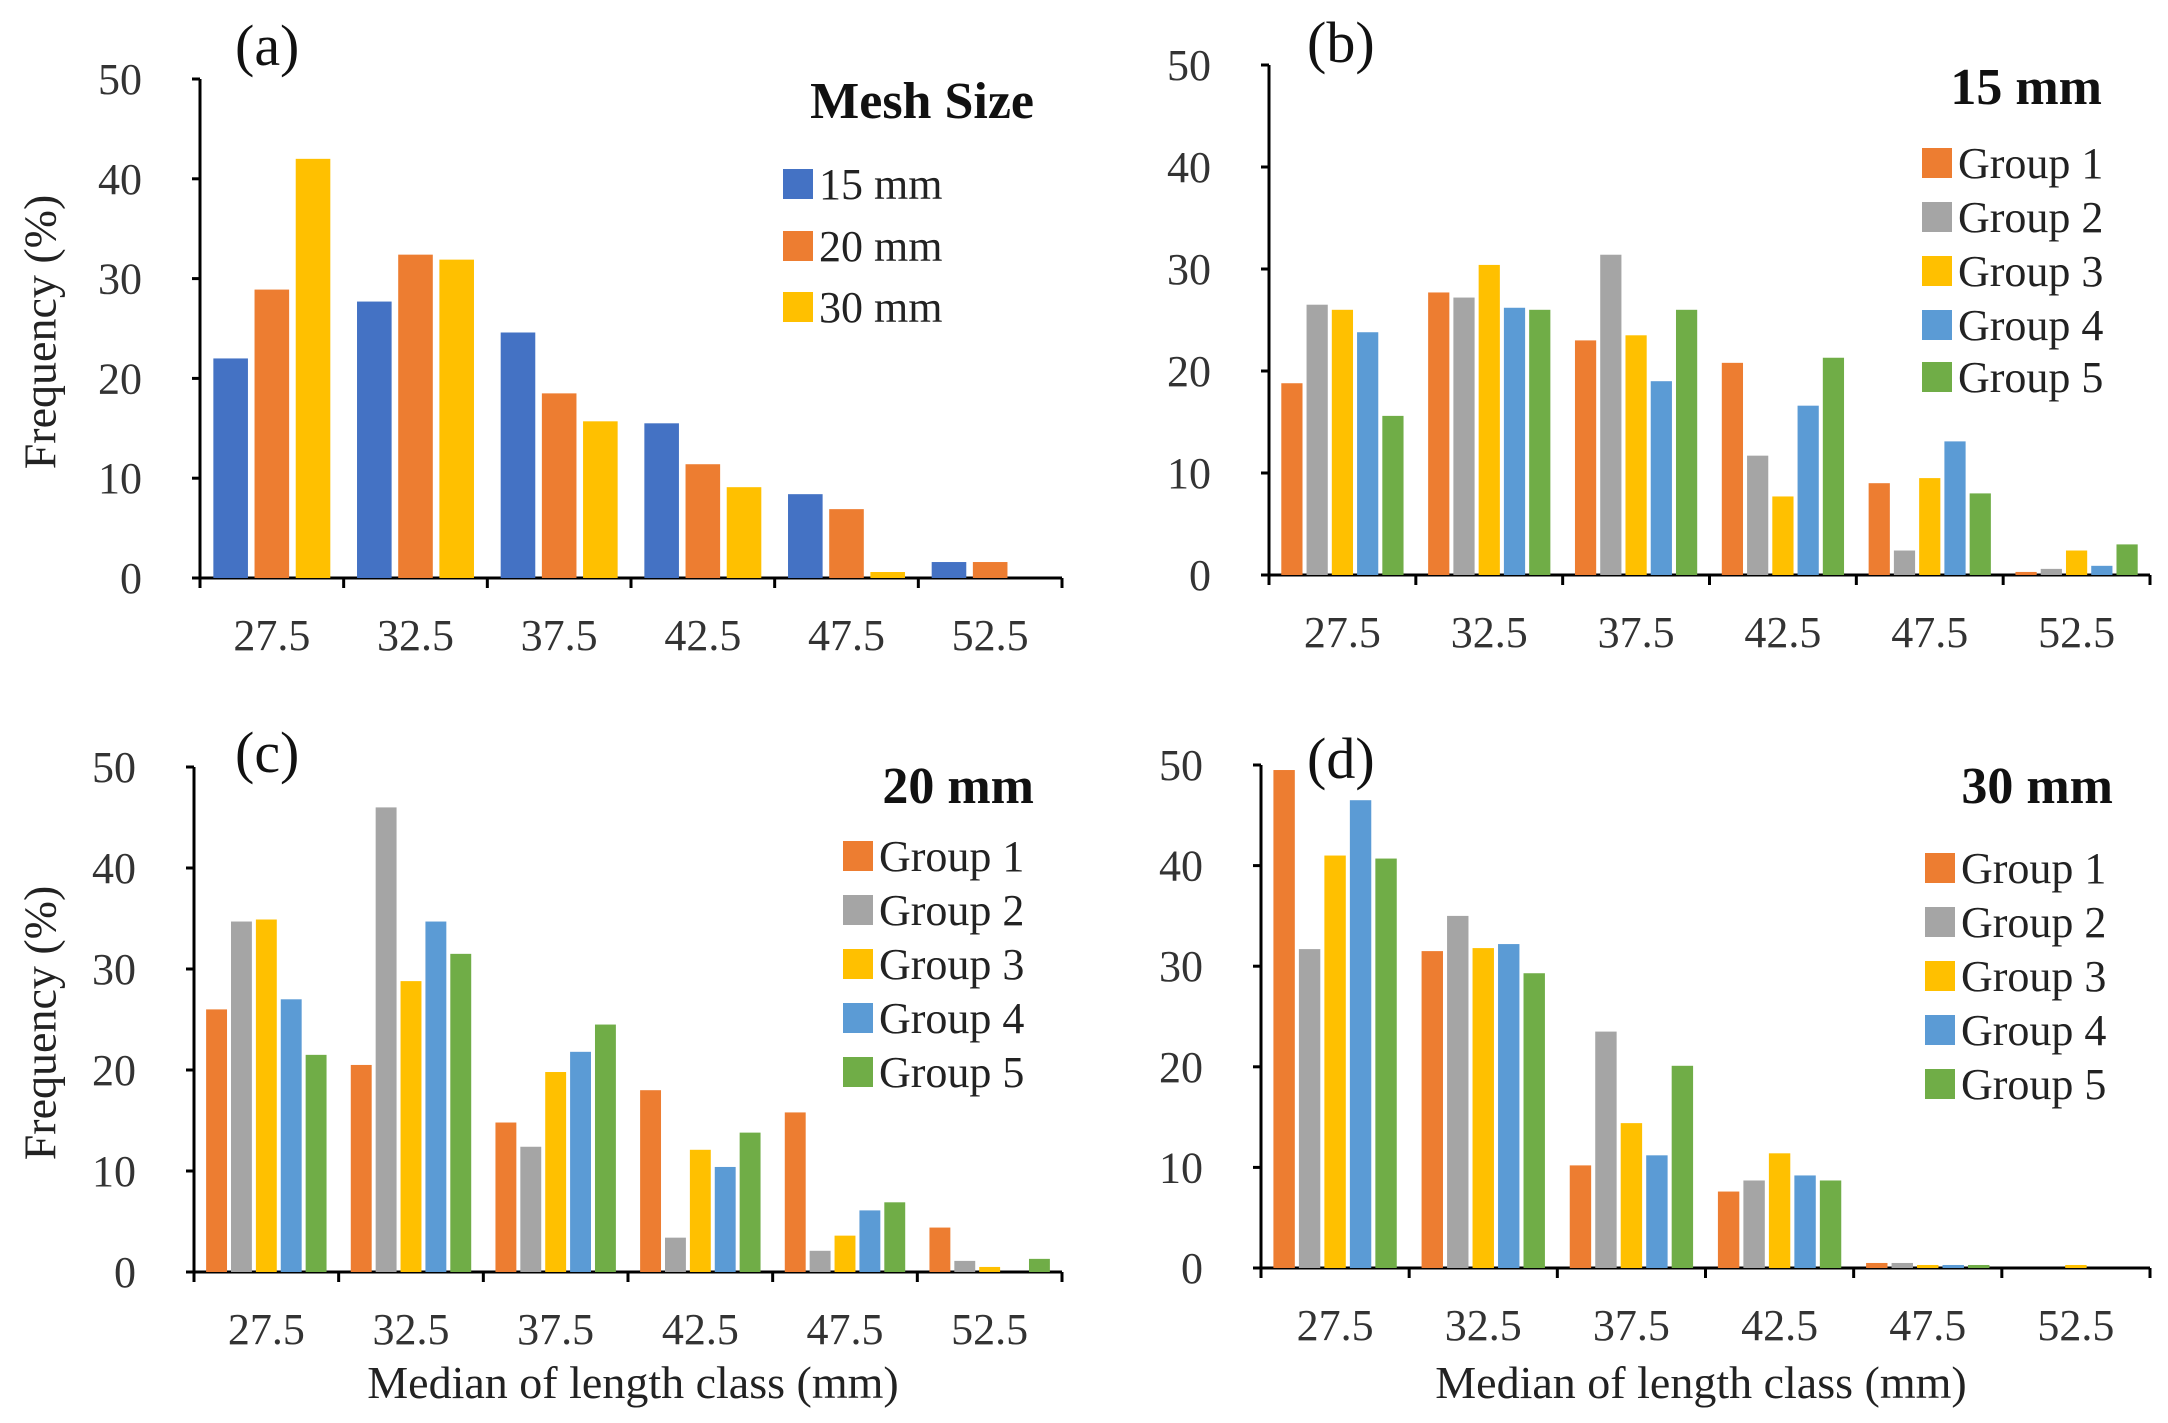 The image size is (2168, 1423). Describe the element at coordinates (880, 184) in the screenshot. I see `legend-label: 15 mm` at that location.